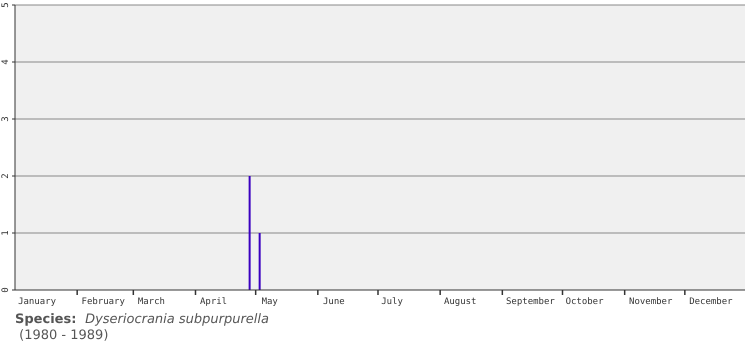 Image resolution: width=755 pixels, height=350 pixels. I want to click on x-tick-label: March, so click(151, 302).